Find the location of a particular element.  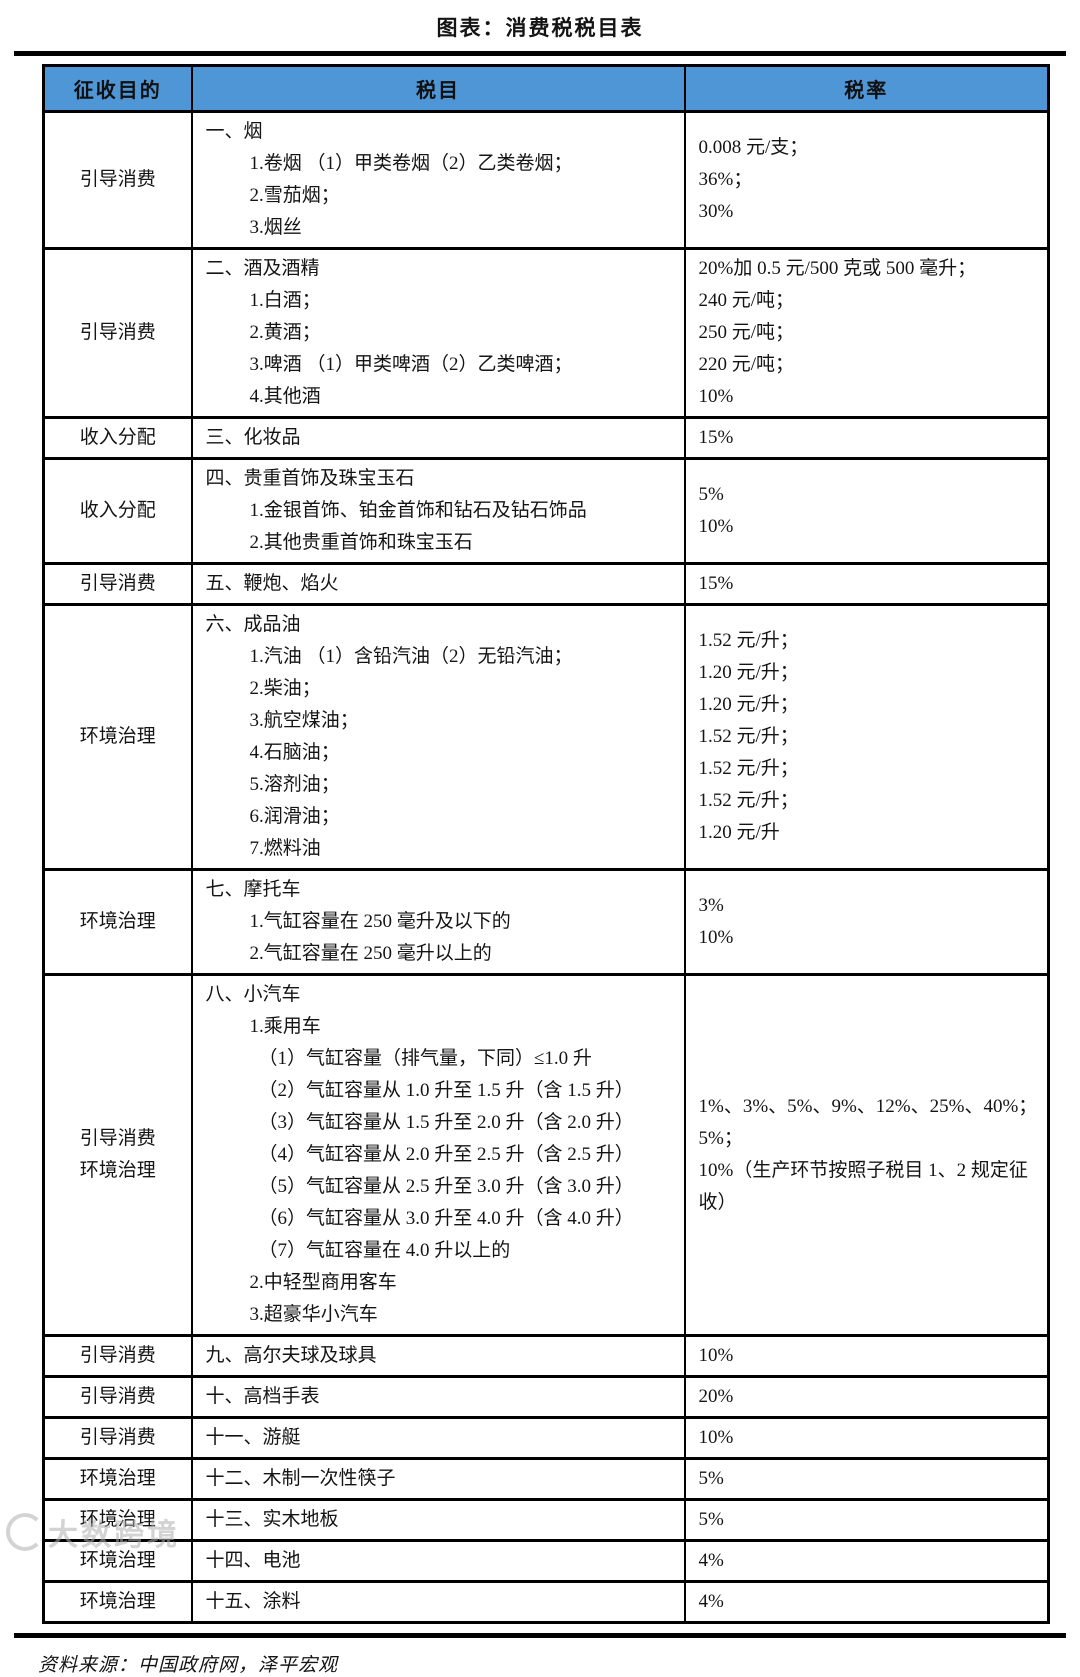

rate-line: 5%； is located at coordinates (720, 1138).